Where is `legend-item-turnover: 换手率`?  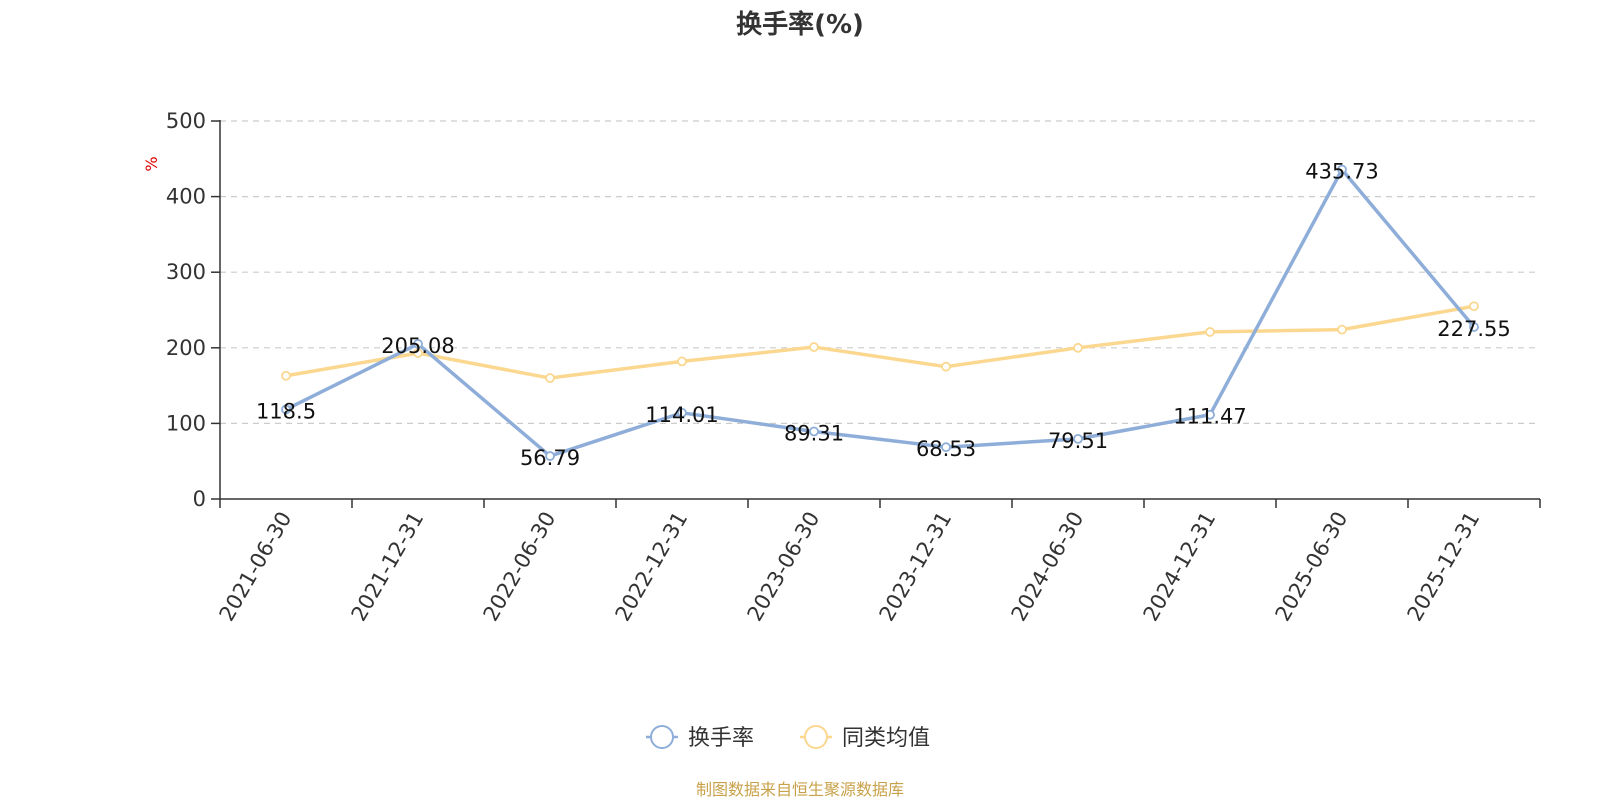 legend-item-turnover: 换手率 is located at coordinates (700, 738).